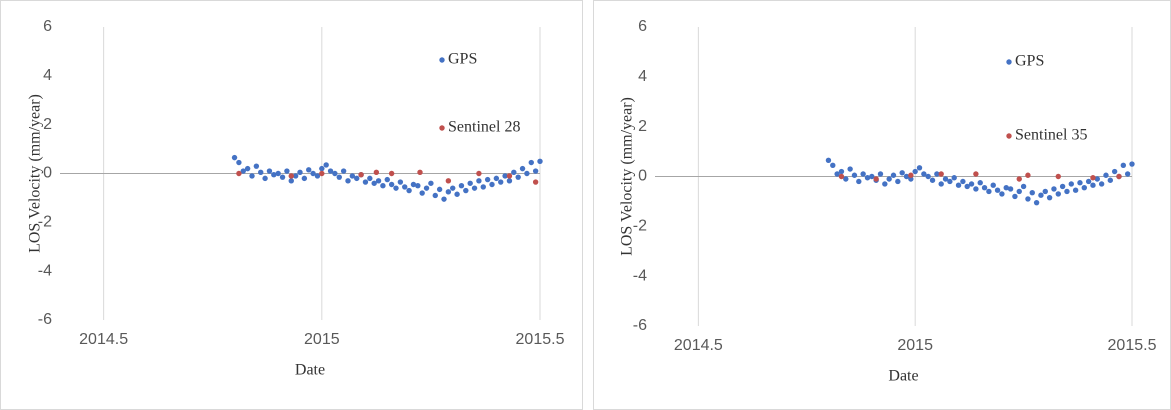 Image resolution: width=1171 pixels, height=410 pixels. I want to click on y-tick-label: 4, so click(642, 76).